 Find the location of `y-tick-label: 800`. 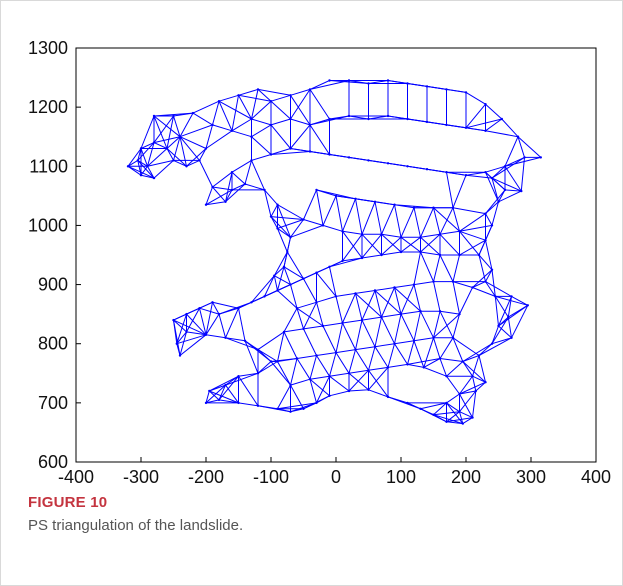

y-tick-label: 800 is located at coordinates (53, 344).